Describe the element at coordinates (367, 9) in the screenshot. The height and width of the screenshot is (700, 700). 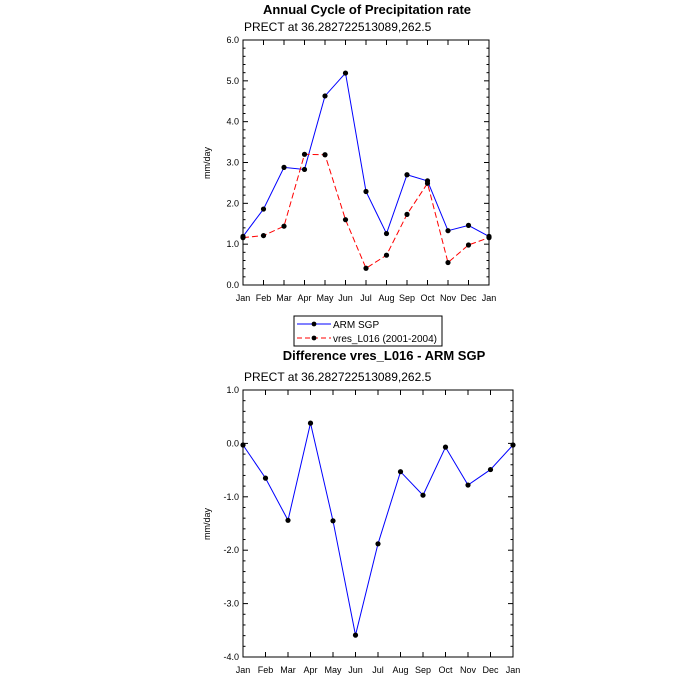
I see `chart1-title: Annual Cycle of Precipitation rate` at that location.